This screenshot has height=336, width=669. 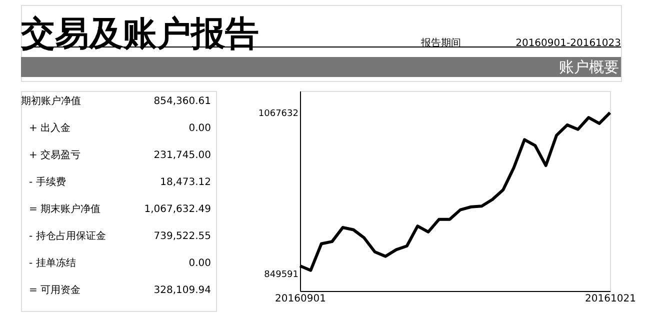 I want to click on text: + 出入金, so click(x=50, y=128).